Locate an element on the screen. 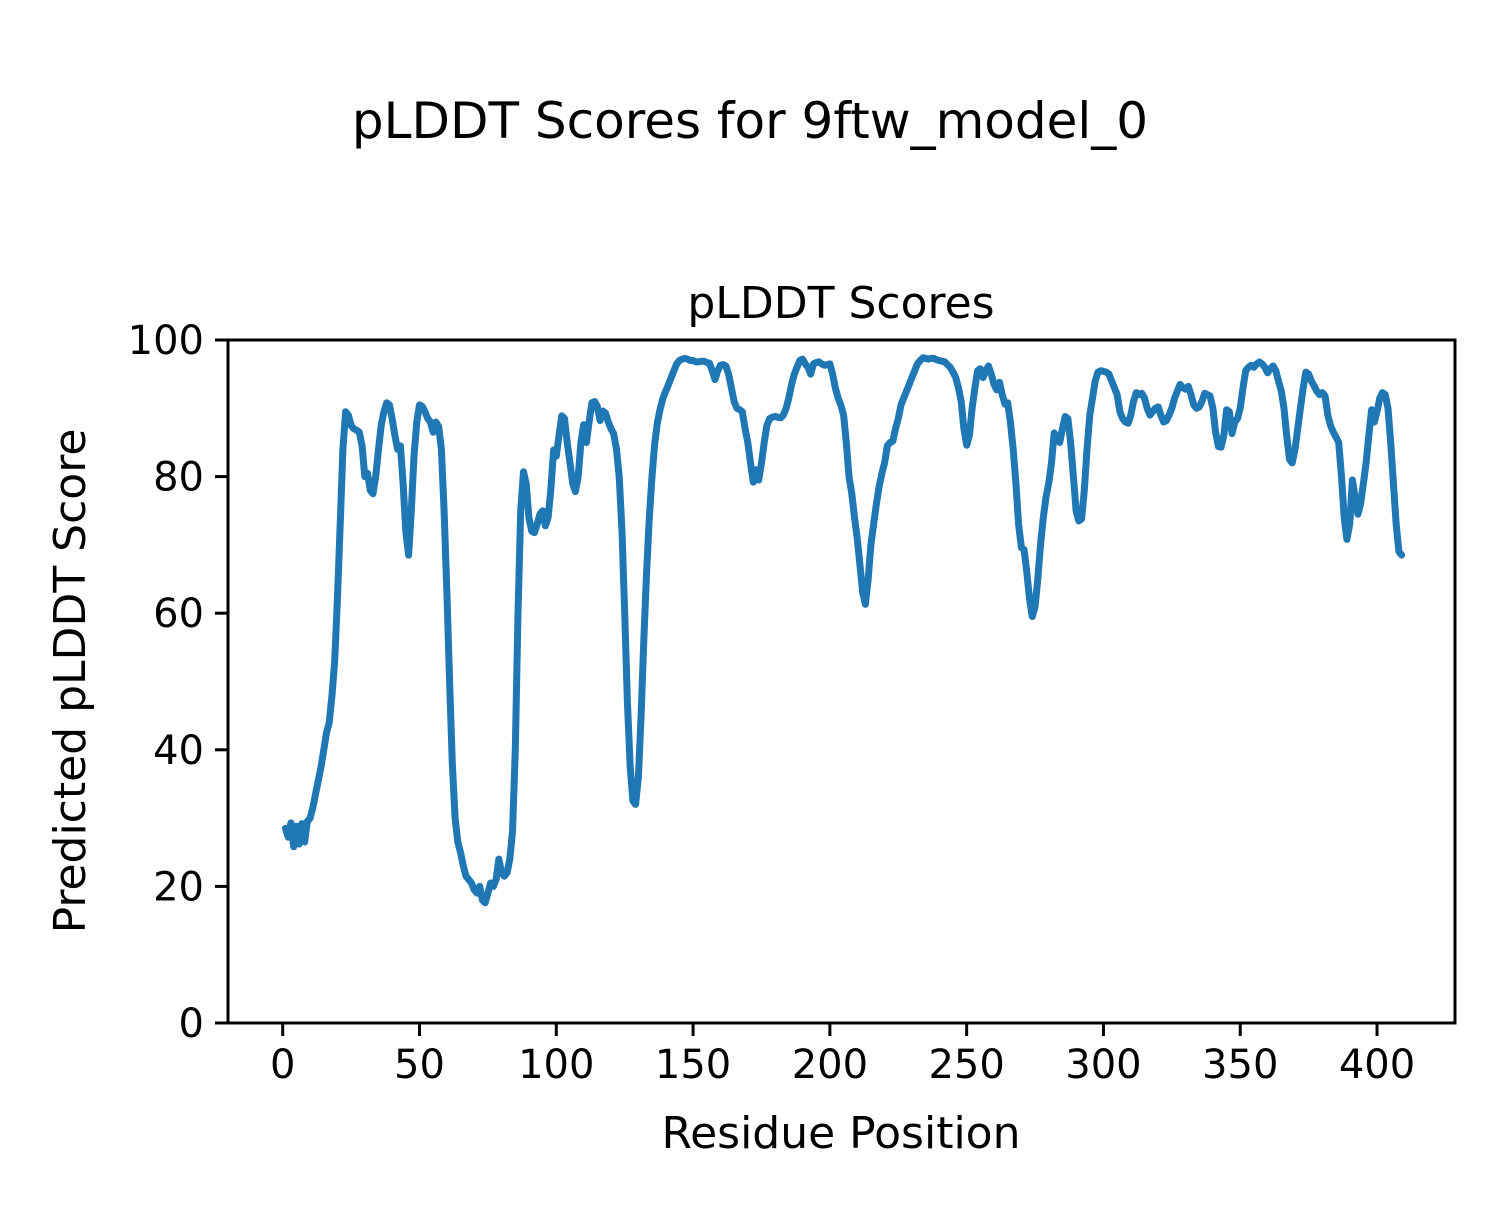 Image resolution: width=1500 pixels, height=1205 pixels. y-tick-label: 80 is located at coordinates (178, 478).